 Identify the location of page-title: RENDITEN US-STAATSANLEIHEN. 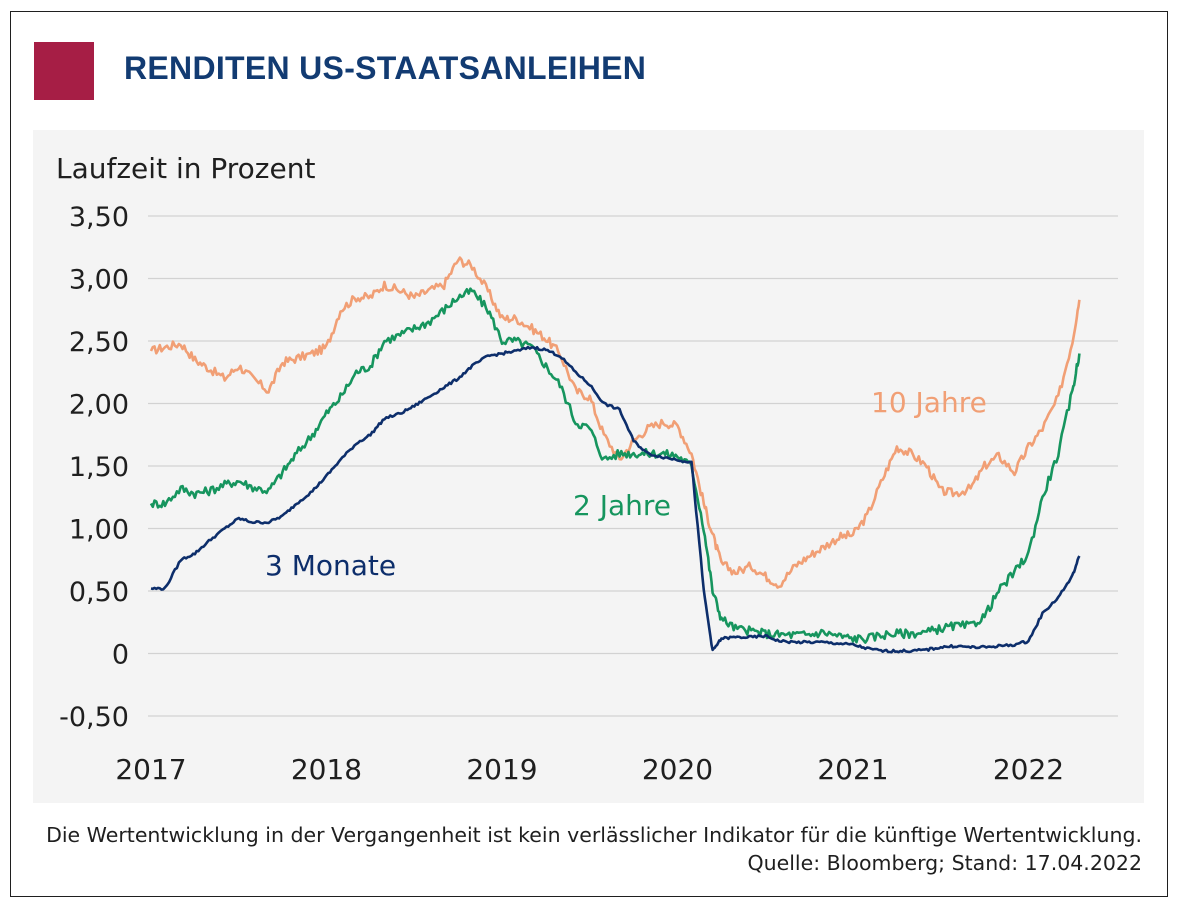
(385, 68).